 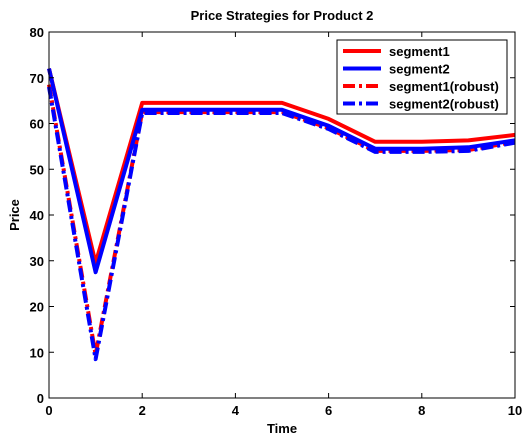 I want to click on y-tick-label: 70, so click(x=37, y=78).